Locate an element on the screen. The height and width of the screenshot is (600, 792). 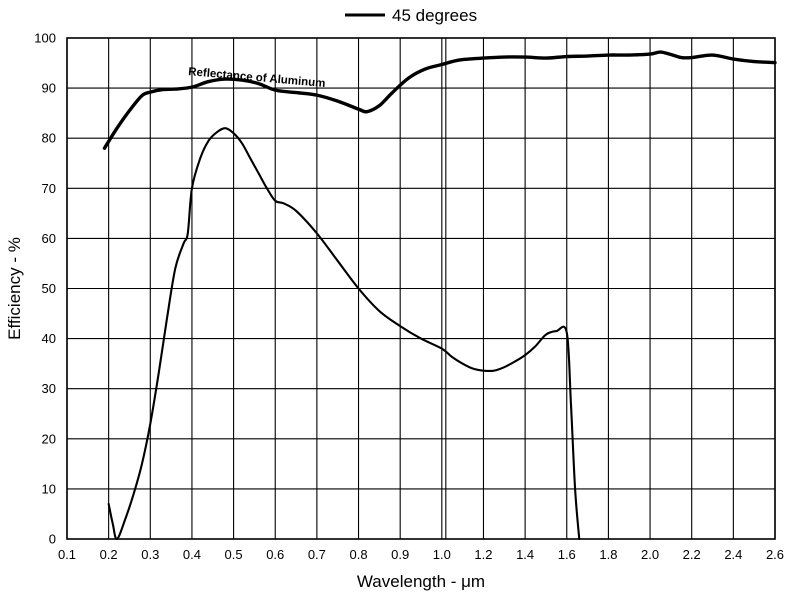
legend: 45 degrees is located at coordinates (411, 15).